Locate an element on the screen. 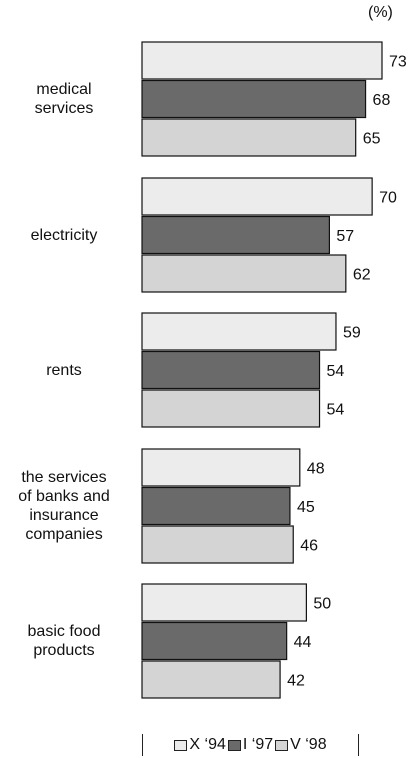 The width and height of the screenshot is (413, 758). legend-label-v98: V ‘98 is located at coordinates (308, 744).